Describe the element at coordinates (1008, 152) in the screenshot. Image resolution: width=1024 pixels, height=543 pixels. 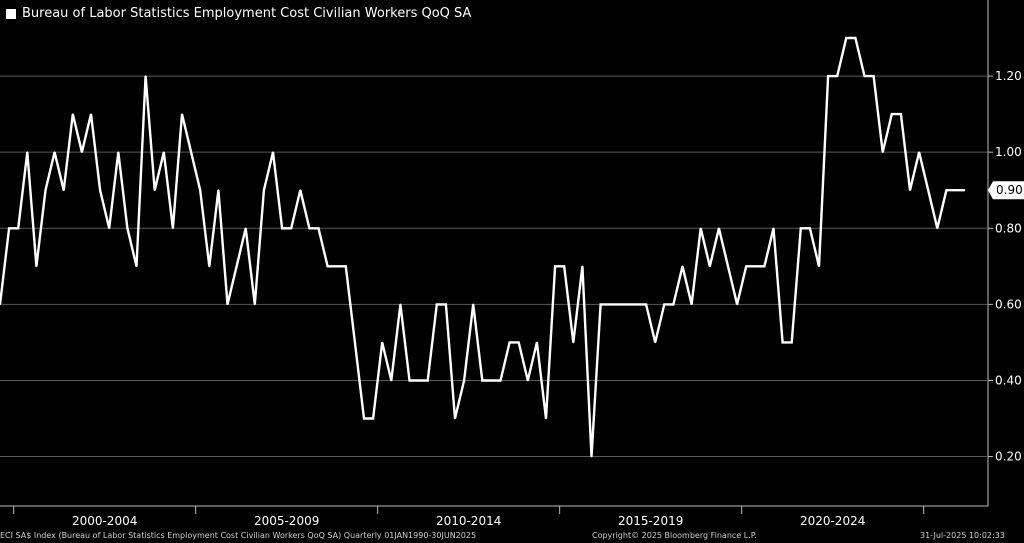
I see `y-tick-label: 1.00` at that location.